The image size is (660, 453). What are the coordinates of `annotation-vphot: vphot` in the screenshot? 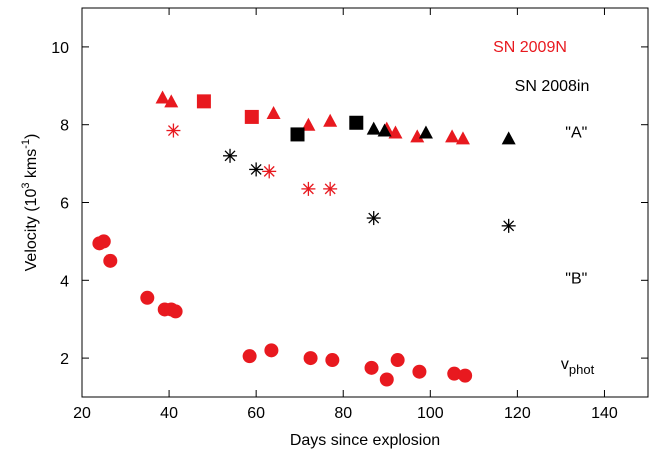 It's located at (578, 366).